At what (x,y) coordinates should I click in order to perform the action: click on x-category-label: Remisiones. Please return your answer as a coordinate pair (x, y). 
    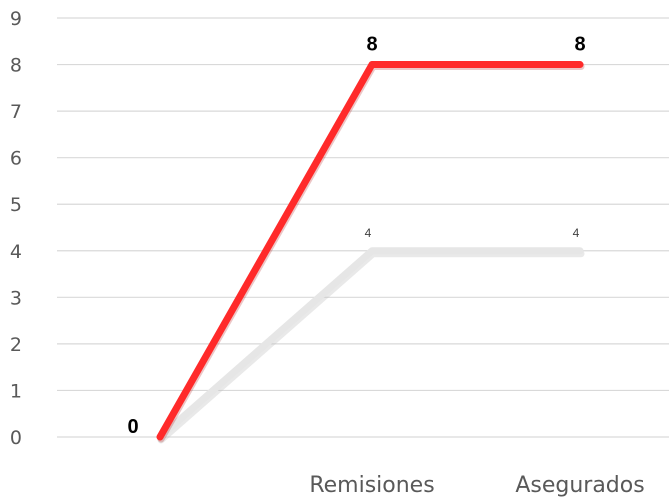
    Looking at the image, I should click on (371, 485).